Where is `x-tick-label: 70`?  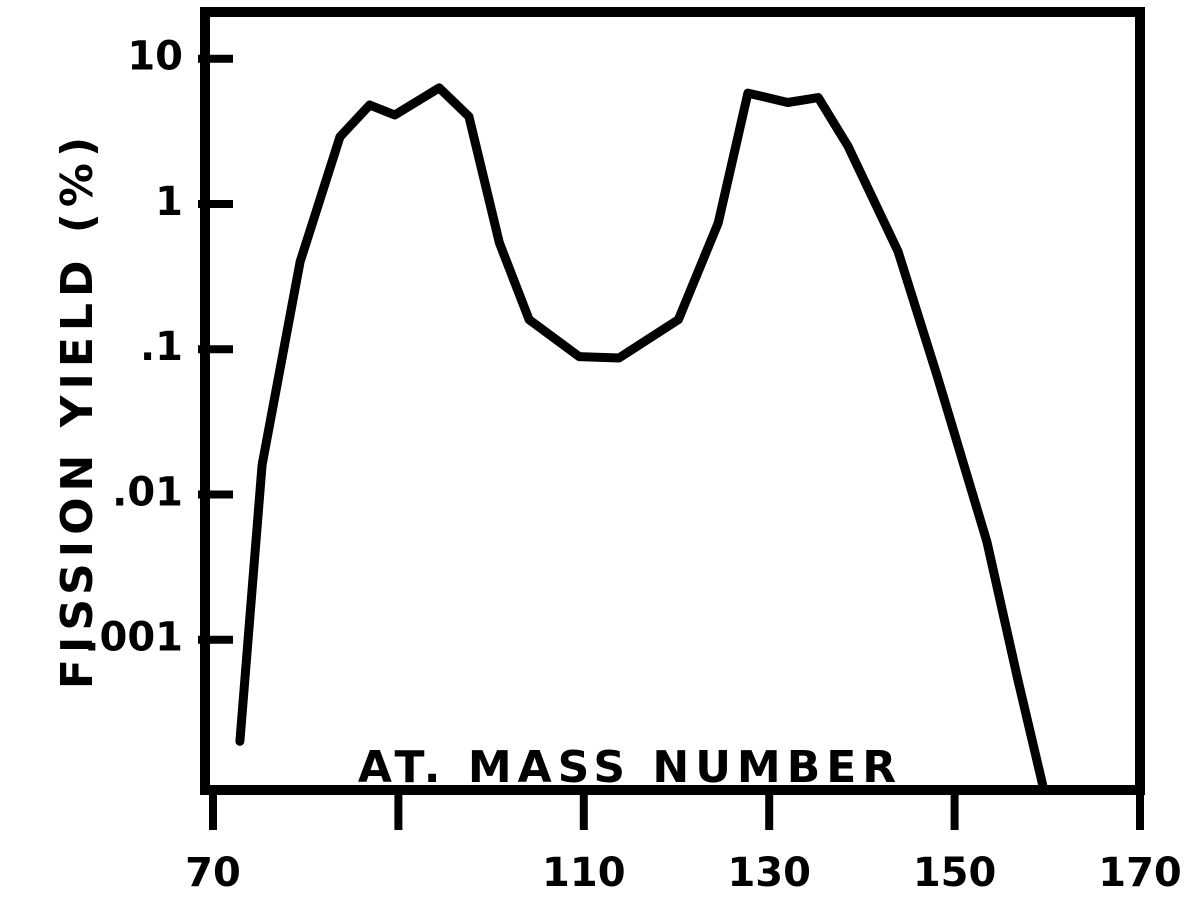
x-tick-label: 70 is located at coordinates (213, 873).